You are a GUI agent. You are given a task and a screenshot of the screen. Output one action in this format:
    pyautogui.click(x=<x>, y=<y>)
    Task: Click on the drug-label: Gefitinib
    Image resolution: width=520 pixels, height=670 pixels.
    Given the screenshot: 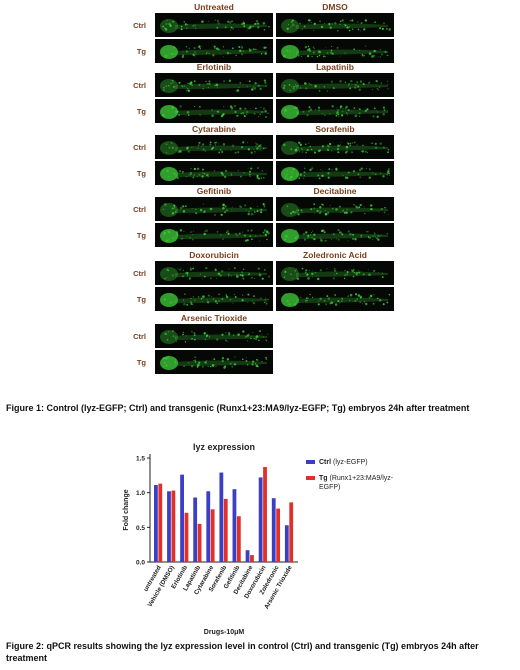 What is the action you would take?
    pyautogui.click(x=214, y=191)
    